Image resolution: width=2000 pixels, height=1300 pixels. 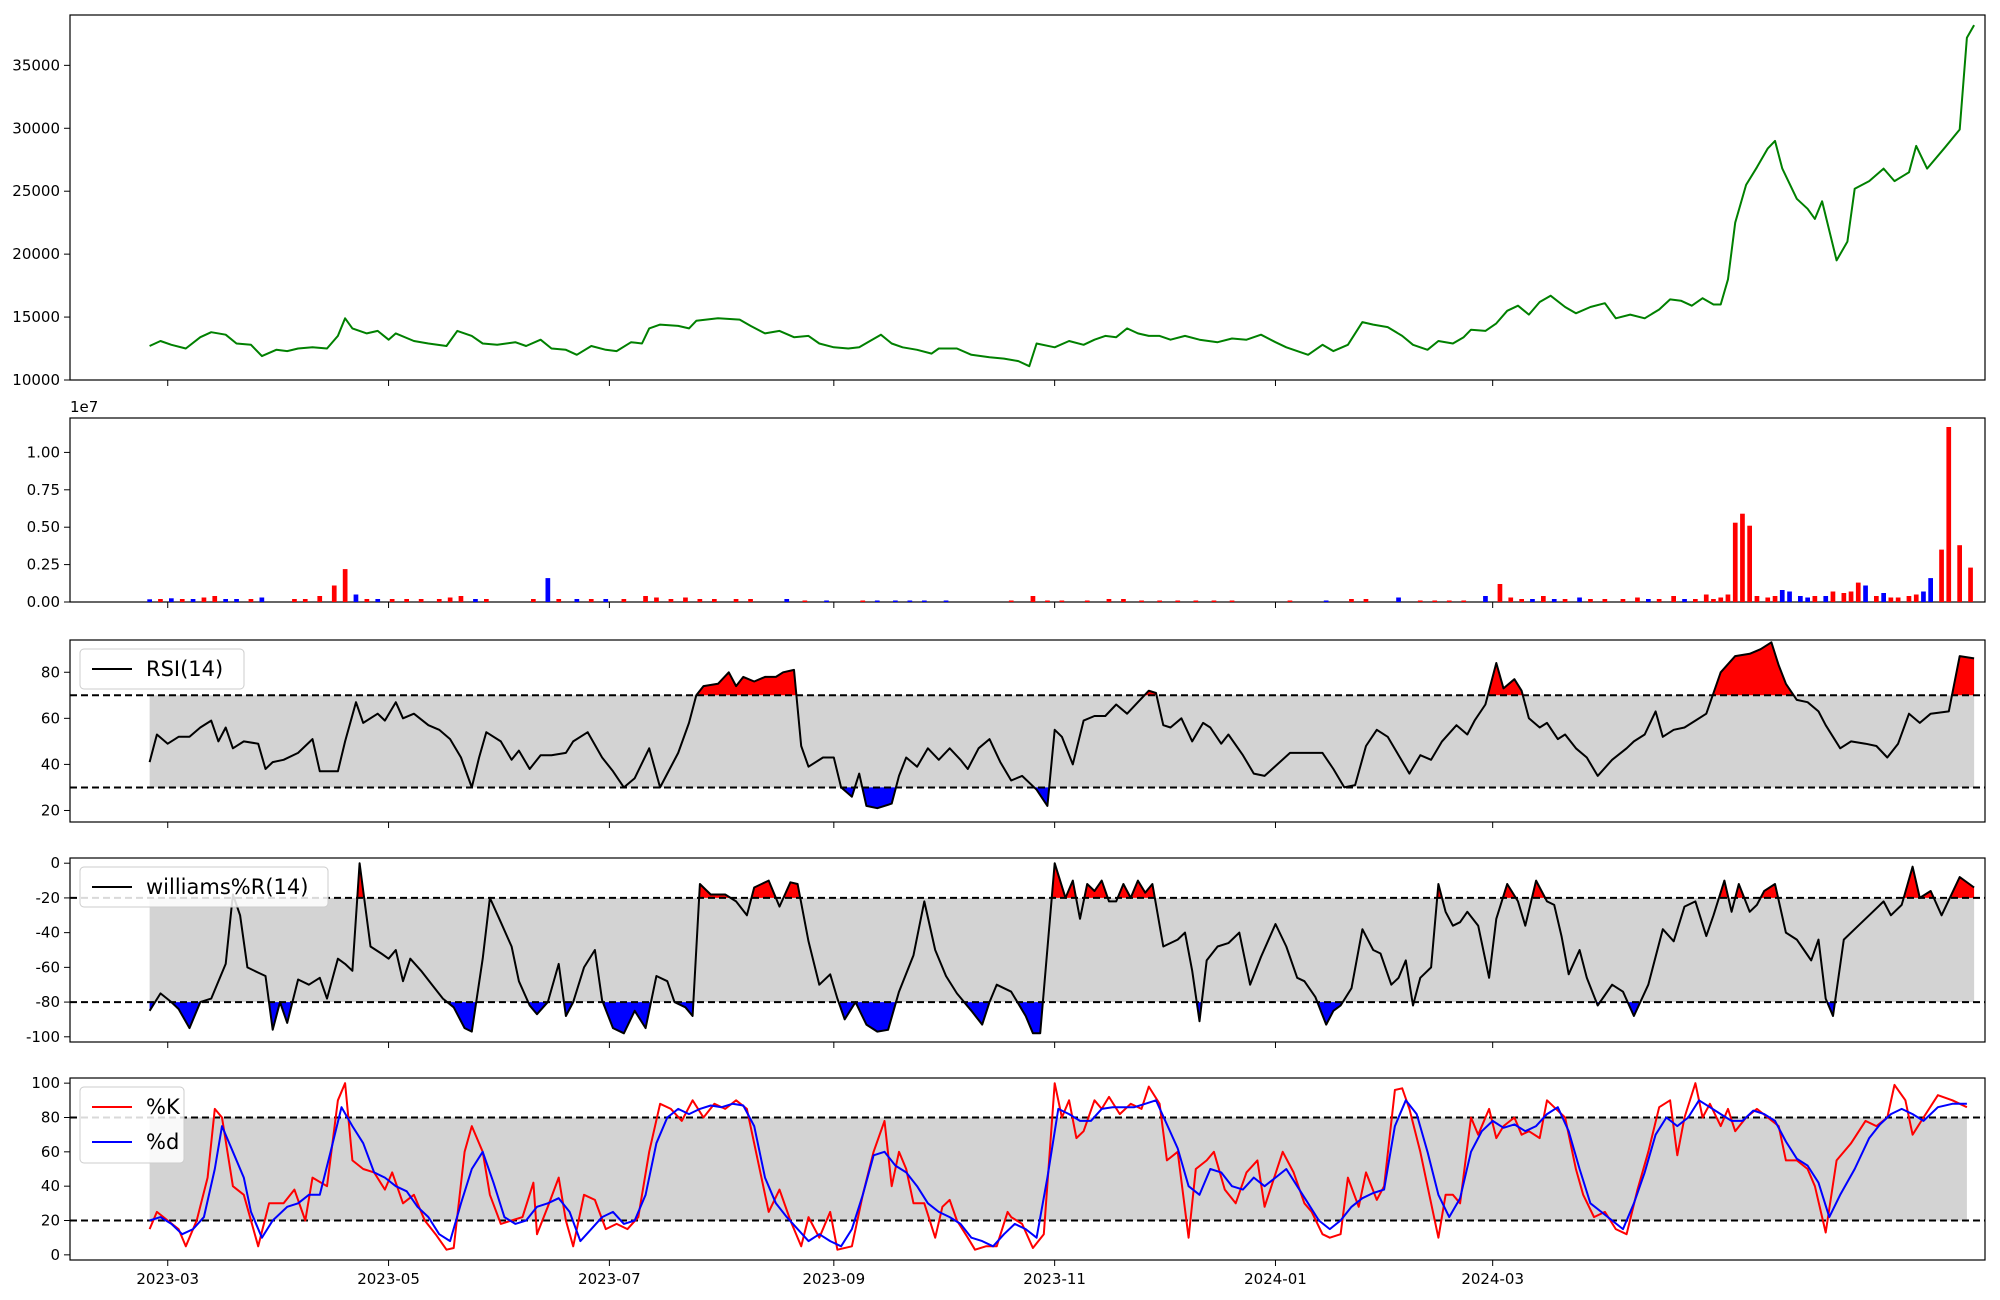 What do you see at coordinates (36, 65) in the screenshot?
I see `price-ytick-label: 35000` at bounding box center [36, 65].